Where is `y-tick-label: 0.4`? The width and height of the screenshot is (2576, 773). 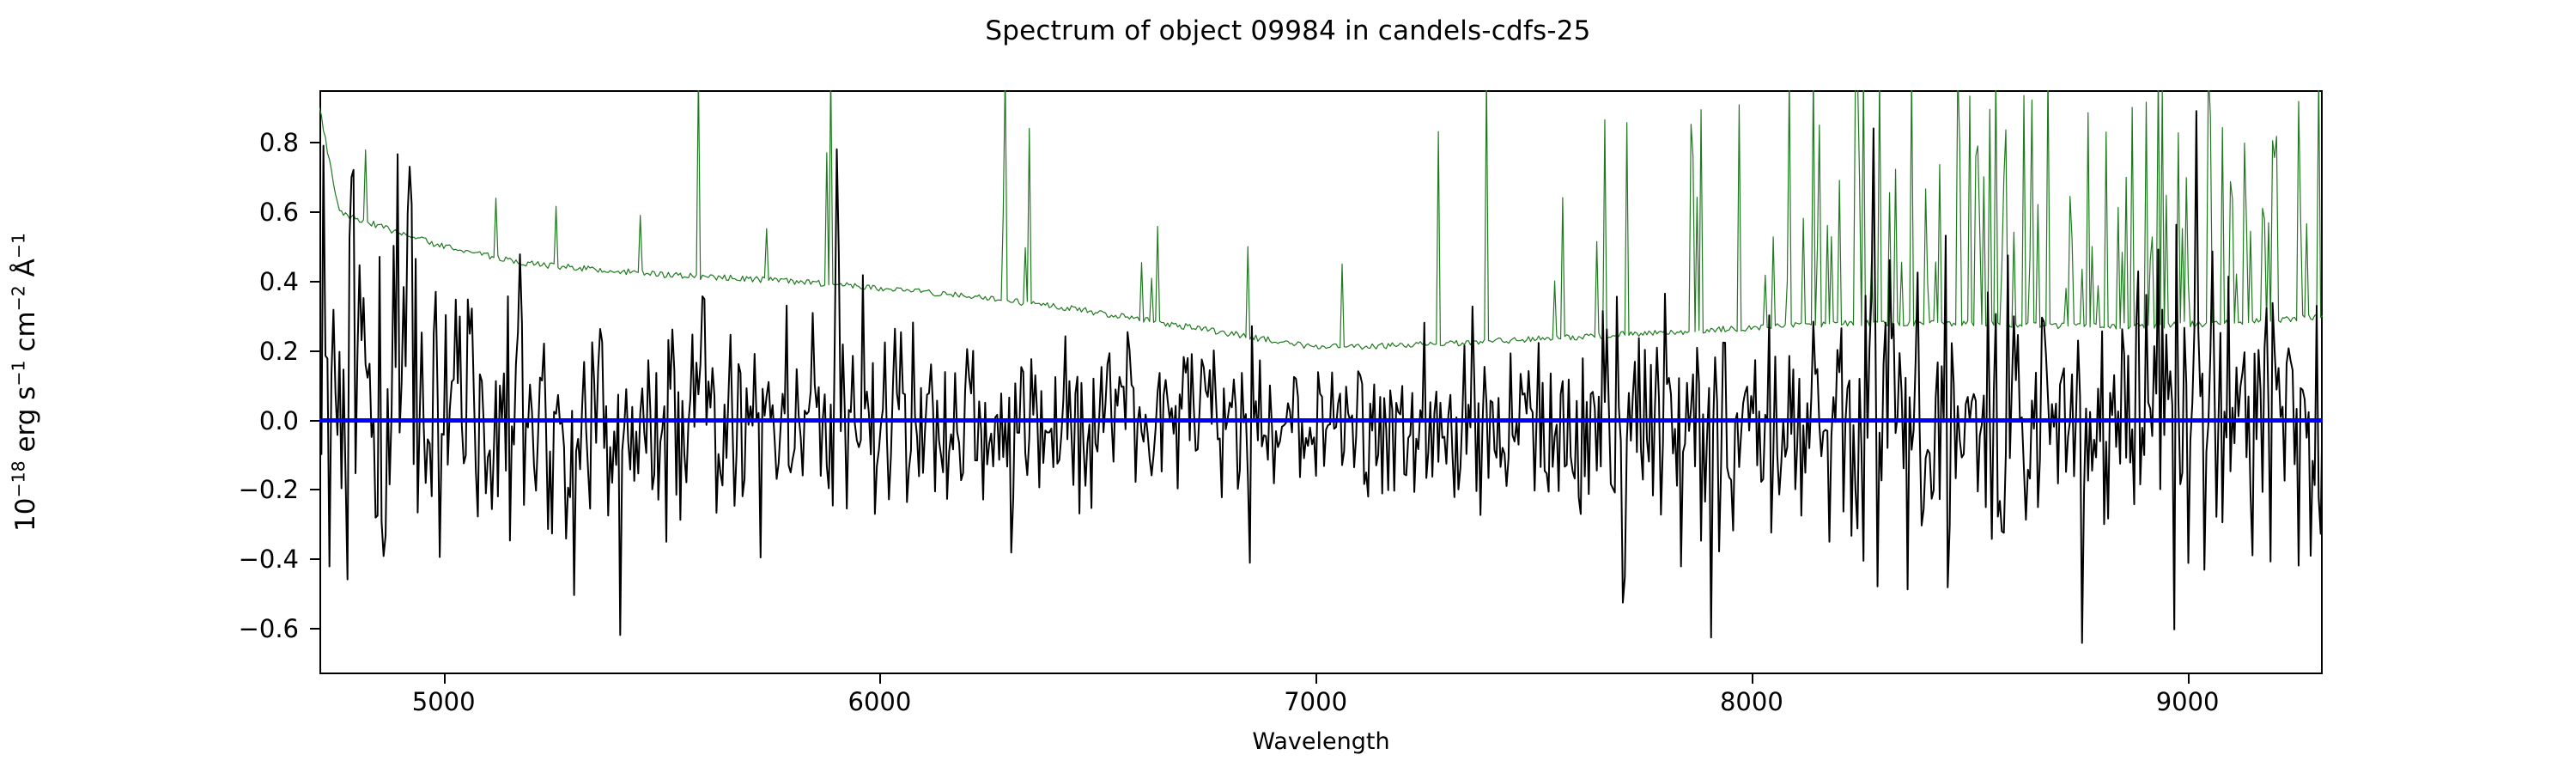 y-tick-label: 0.4 is located at coordinates (279, 281).